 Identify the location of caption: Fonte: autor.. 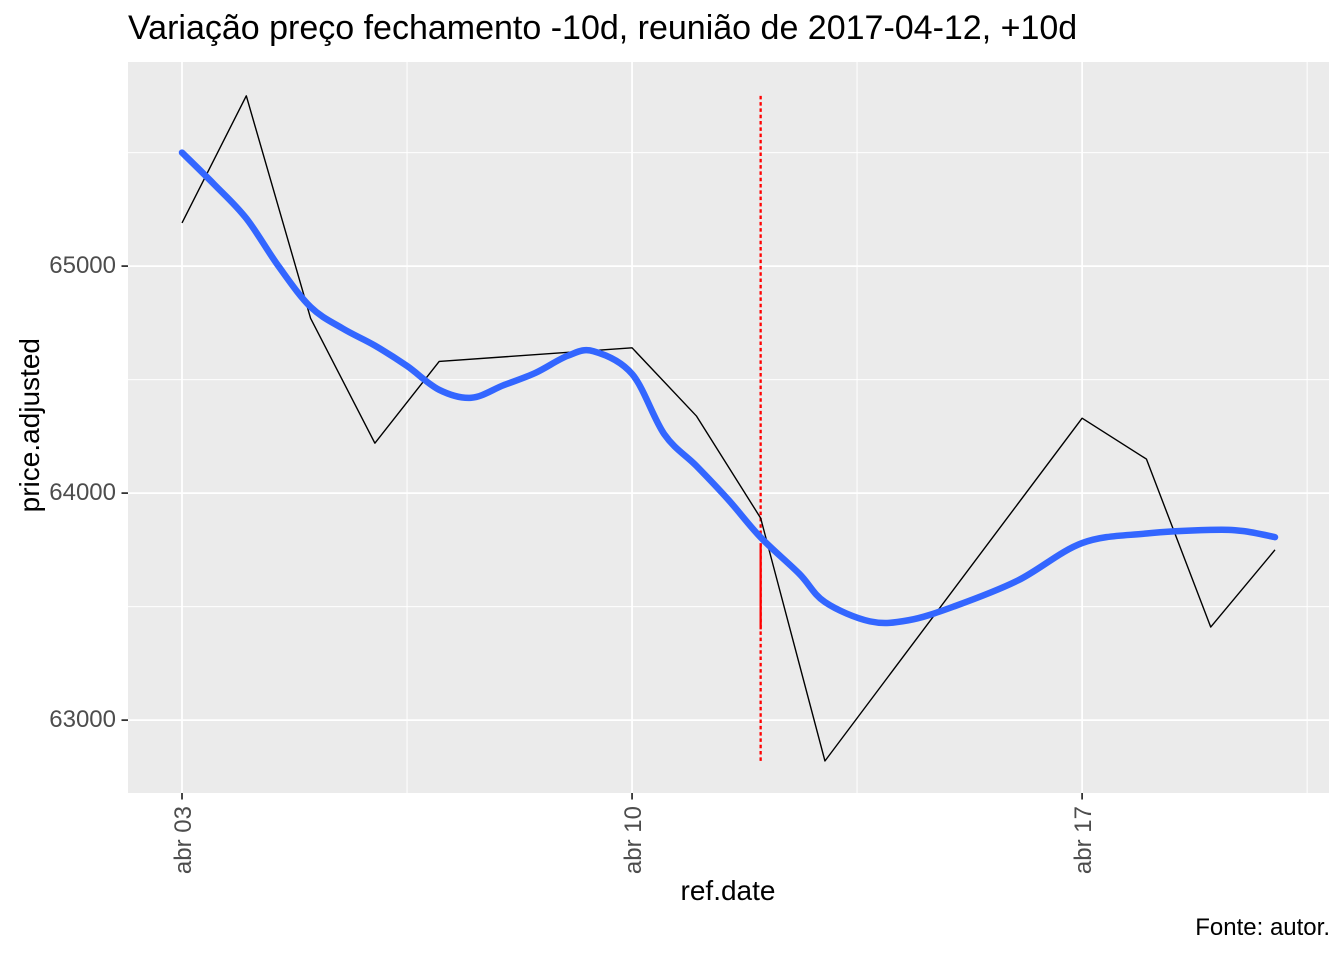
(1262, 927).